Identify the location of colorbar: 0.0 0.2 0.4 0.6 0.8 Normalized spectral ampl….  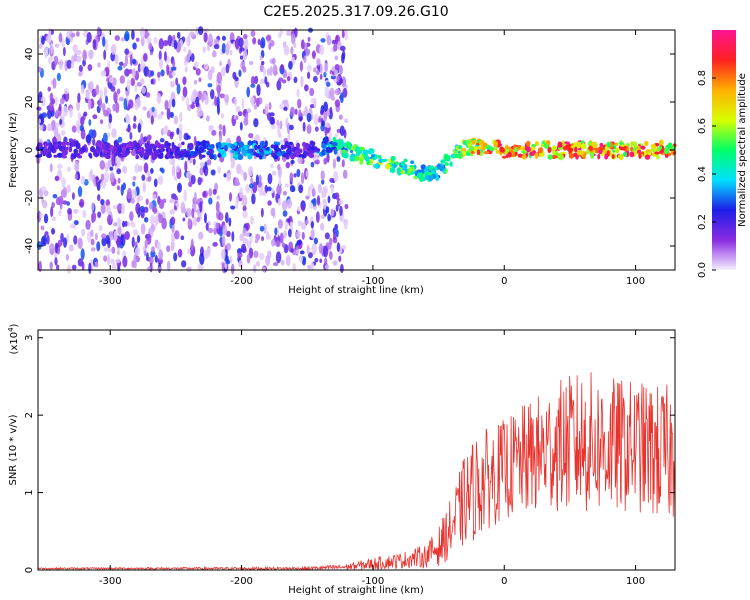
(722, 154).